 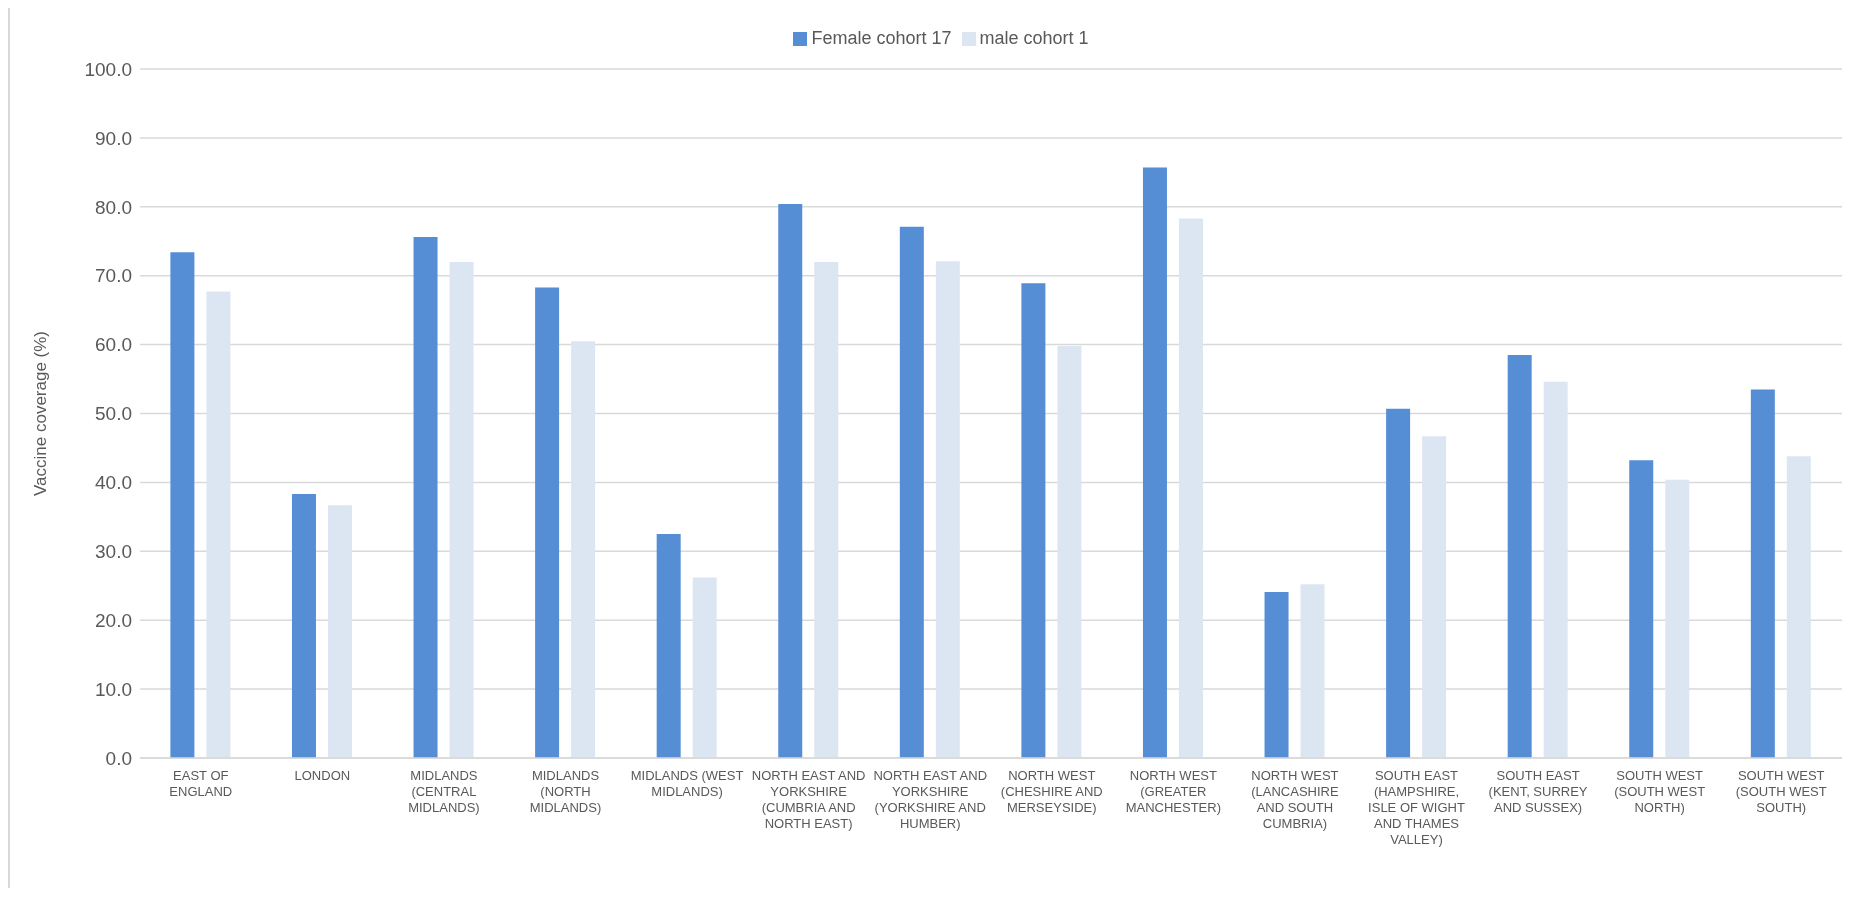 What do you see at coordinates (1051, 791) in the screenshot?
I see `x-tick-label: NORTH WEST (CHESHIRE AND MERSEYSIDE)` at bounding box center [1051, 791].